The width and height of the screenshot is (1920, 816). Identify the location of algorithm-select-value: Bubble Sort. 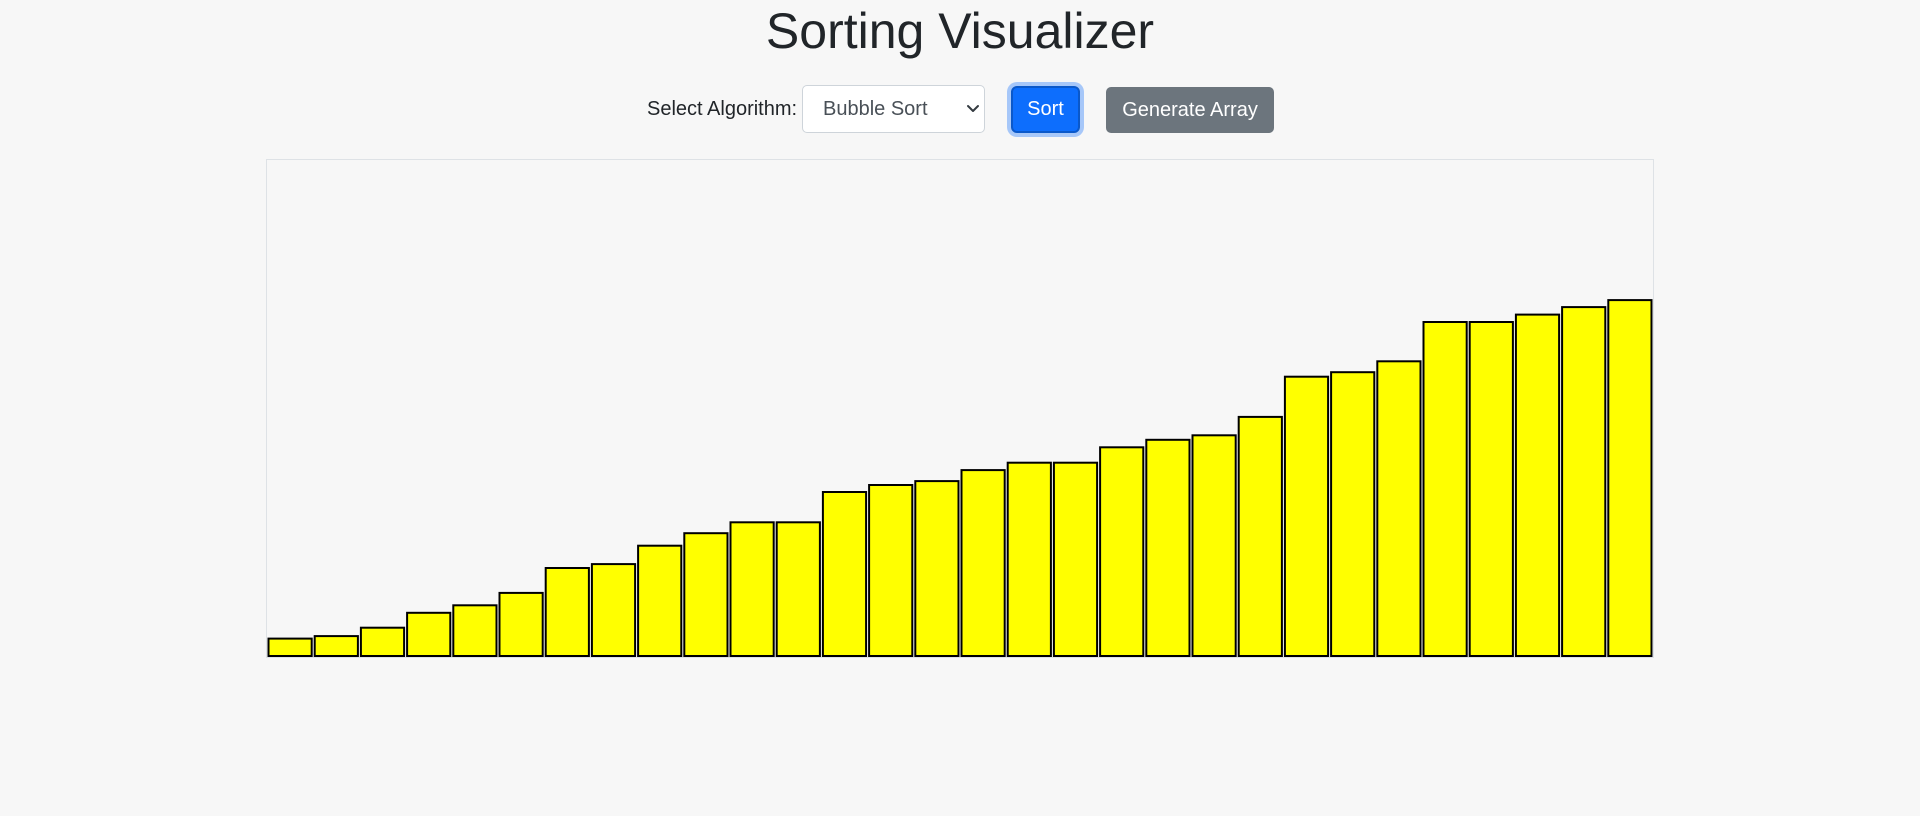
(875, 109).